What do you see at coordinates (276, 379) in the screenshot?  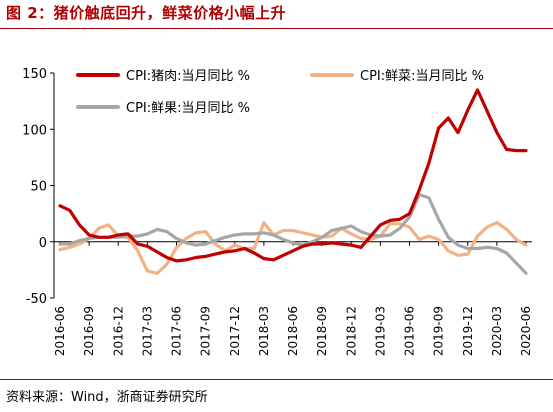 I see `bottom-rule` at bounding box center [276, 379].